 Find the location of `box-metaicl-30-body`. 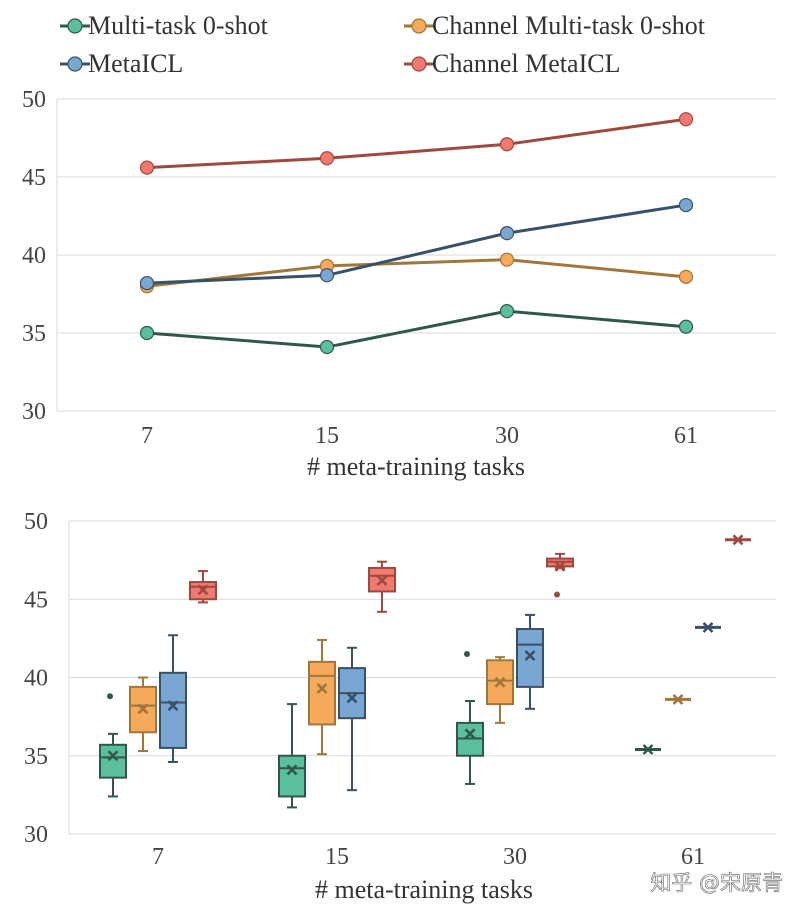

box-metaicl-30-body is located at coordinates (530, 657).